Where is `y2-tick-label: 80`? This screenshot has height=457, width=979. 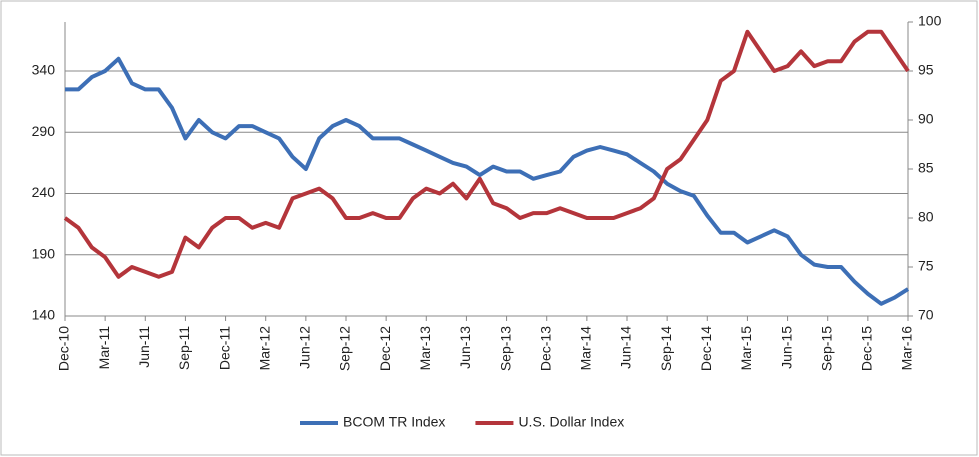 y2-tick-label: 80 is located at coordinates (926, 217).